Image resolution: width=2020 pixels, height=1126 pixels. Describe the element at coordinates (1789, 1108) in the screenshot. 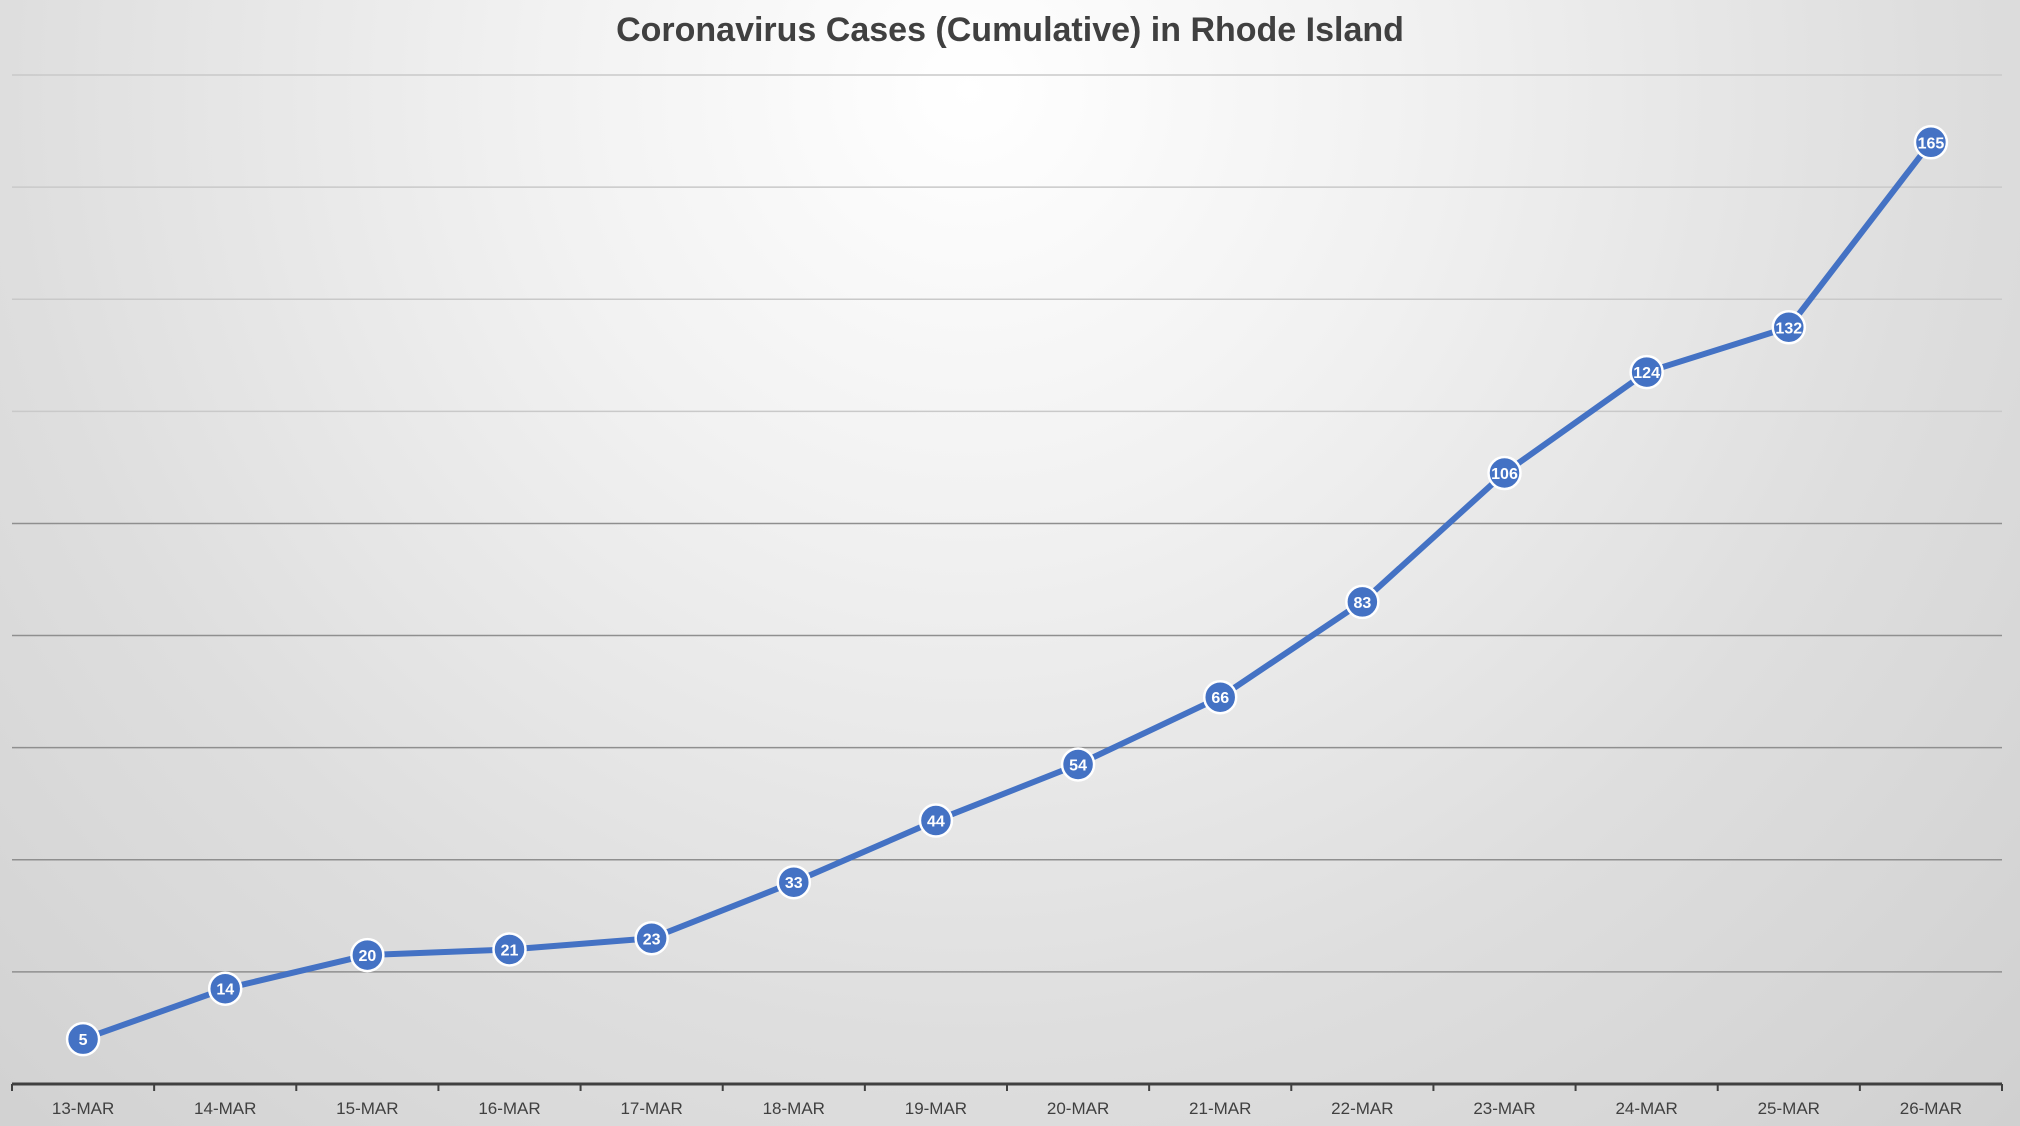

I see `x-tick-label: 25-MAR` at that location.